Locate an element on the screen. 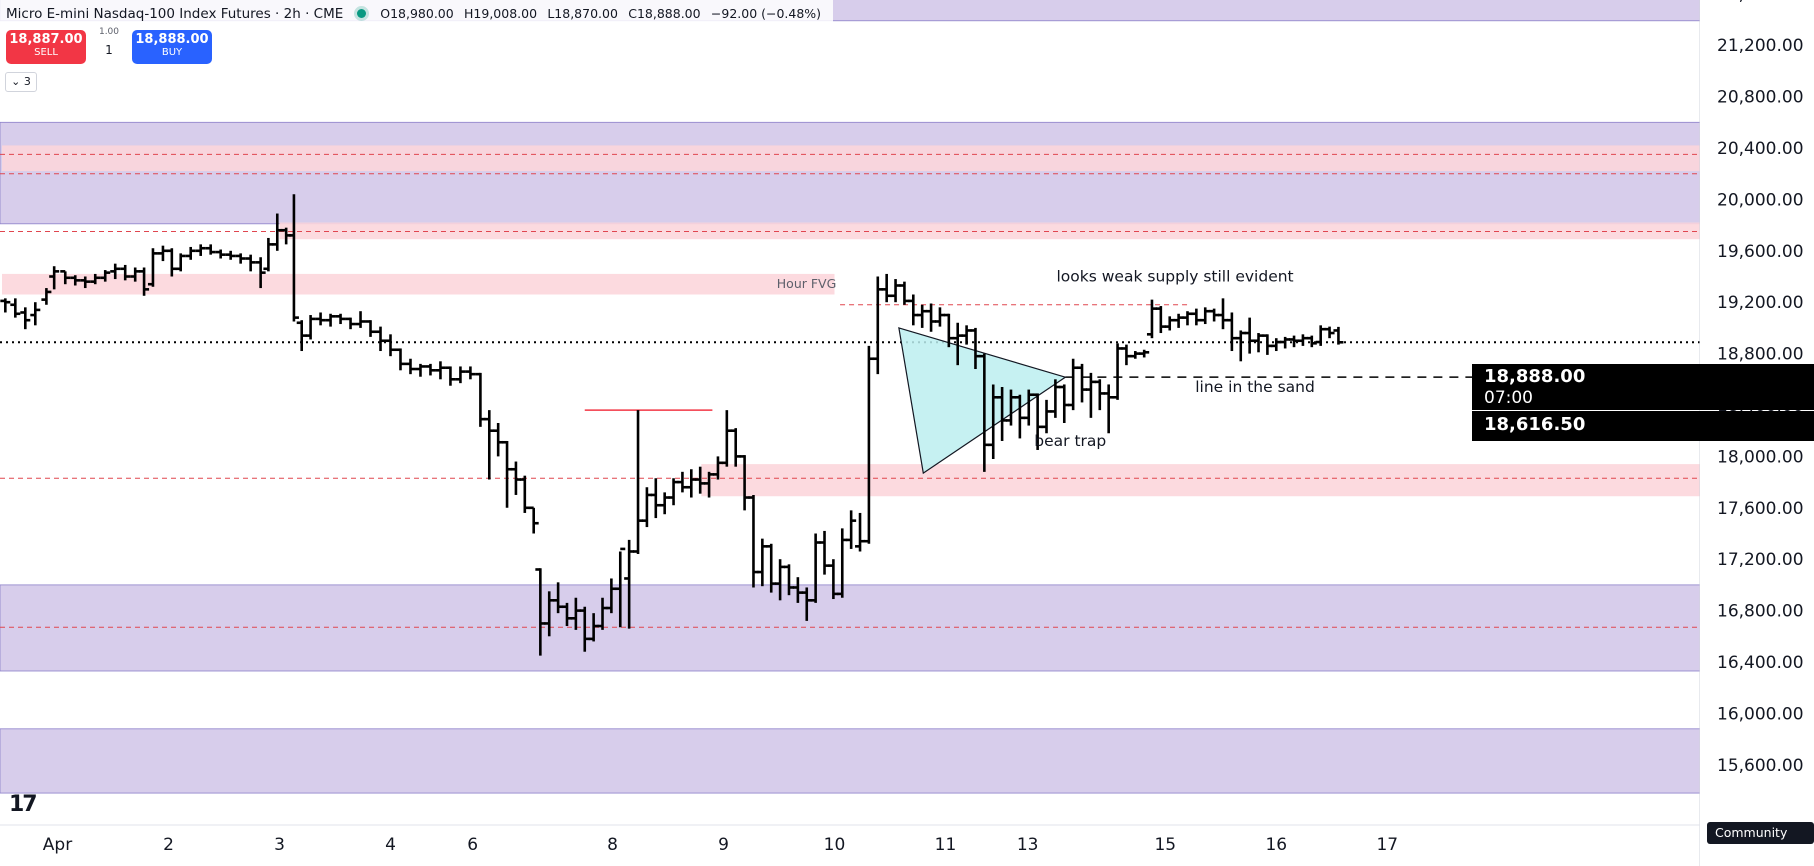 This screenshot has height=866, width=1814. time-tick-label: 6 is located at coordinates (472, 845).